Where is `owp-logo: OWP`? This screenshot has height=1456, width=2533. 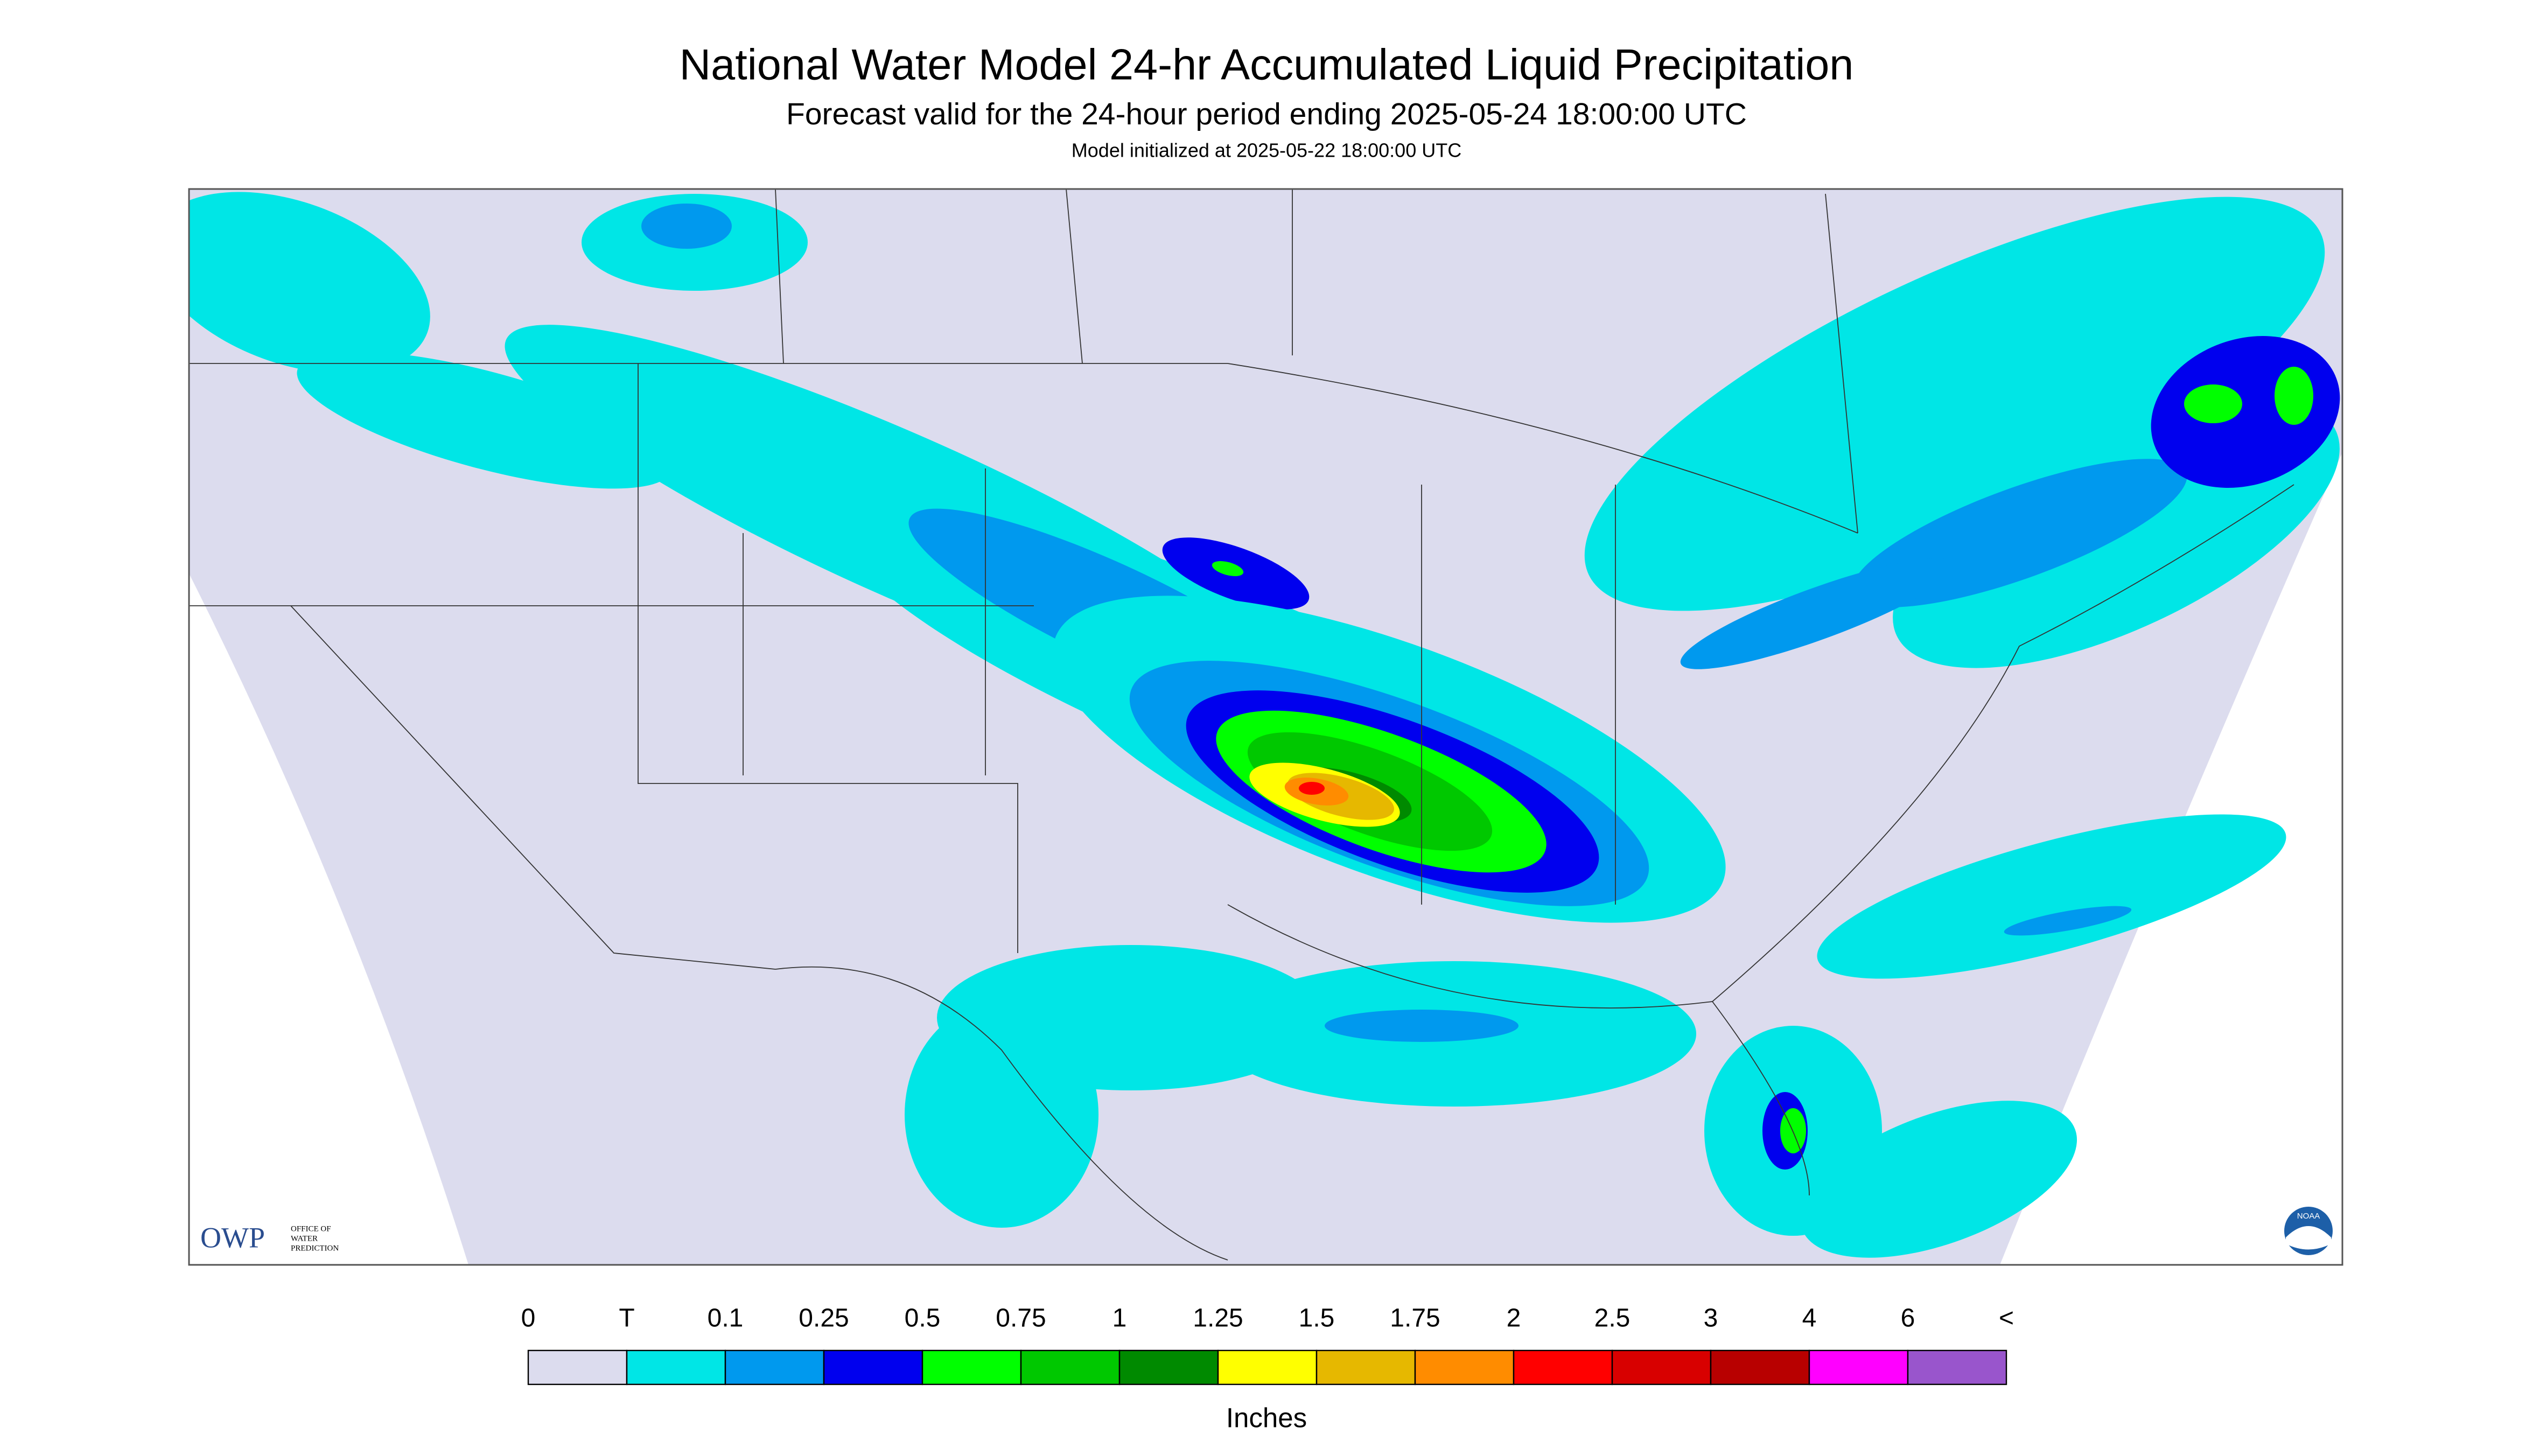 owp-logo: OWP is located at coordinates (233, 1237).